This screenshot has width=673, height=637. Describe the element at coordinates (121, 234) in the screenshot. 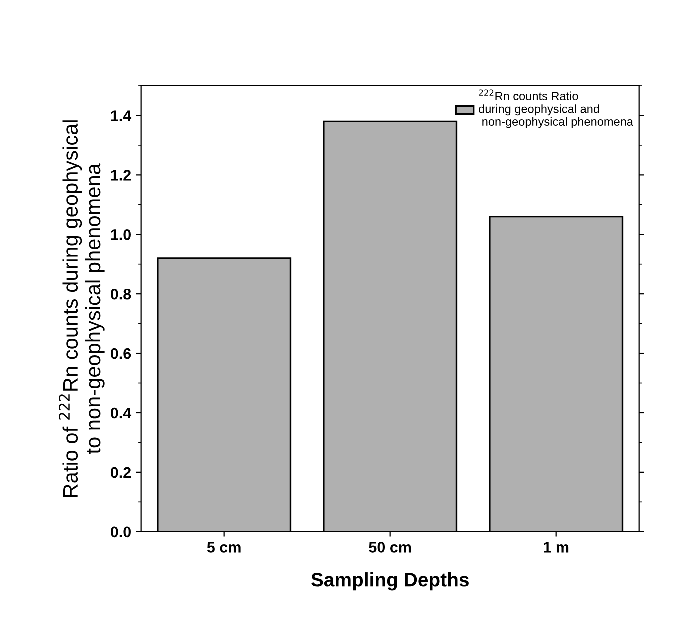

I see `y-tick-label: 1.0` at that location.